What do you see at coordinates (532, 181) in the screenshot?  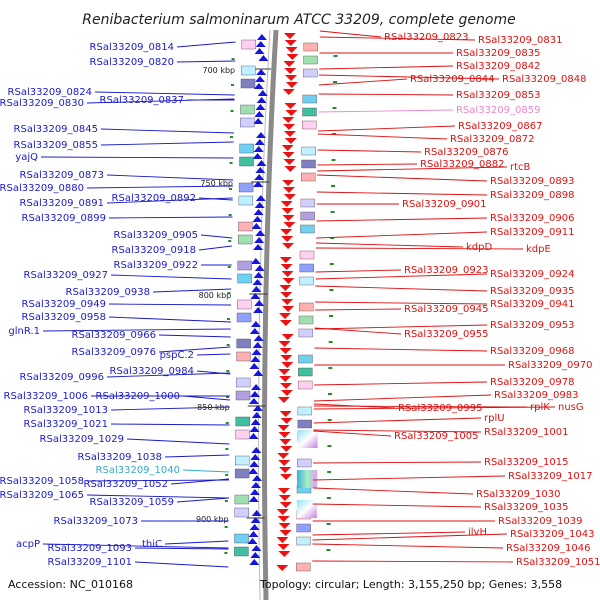 I see `right-gene-label: RSal33209_0893` at bounding box center [532, 181].